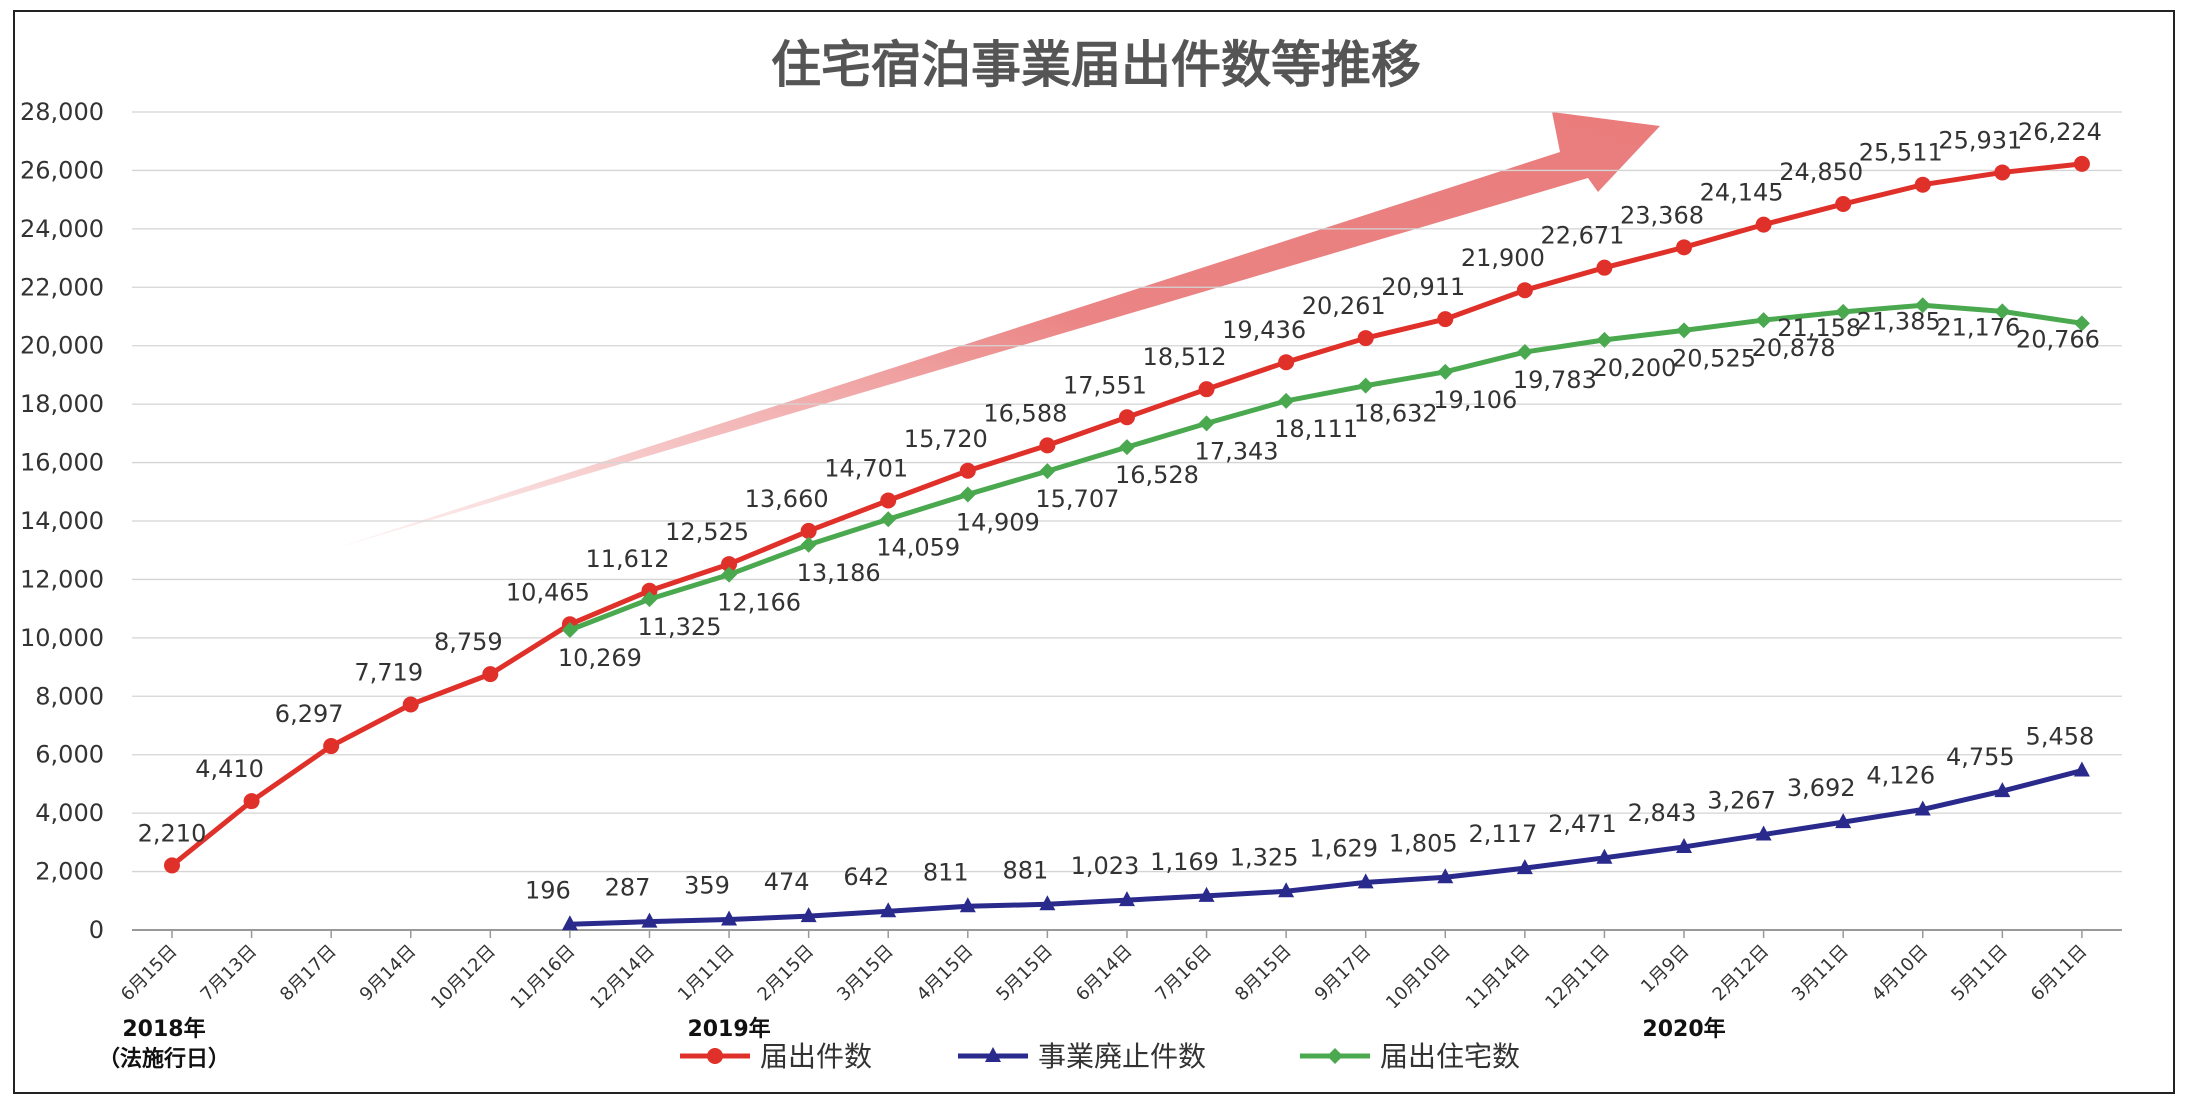  I want to click on data-label: 21,158, so click(1819, 328).